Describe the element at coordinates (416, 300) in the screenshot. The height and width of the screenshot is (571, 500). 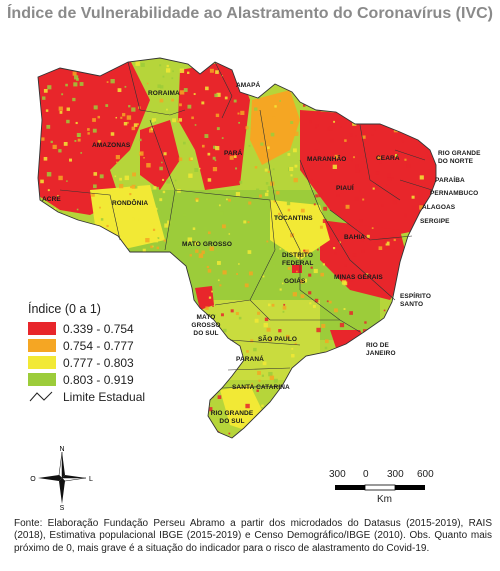
I see `label-espirito-santo: ESPÍRITO SANTO` at that location.